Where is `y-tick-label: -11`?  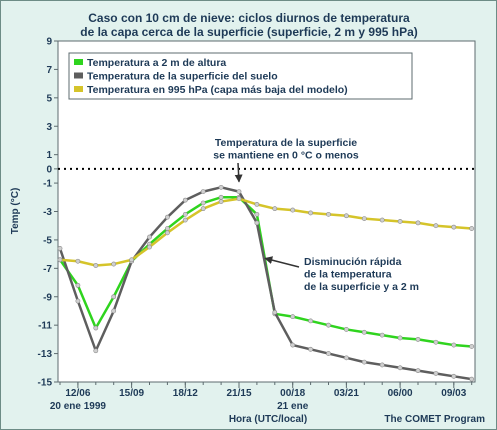 y-tick-label: -11 is located at coordinates (45, 326).